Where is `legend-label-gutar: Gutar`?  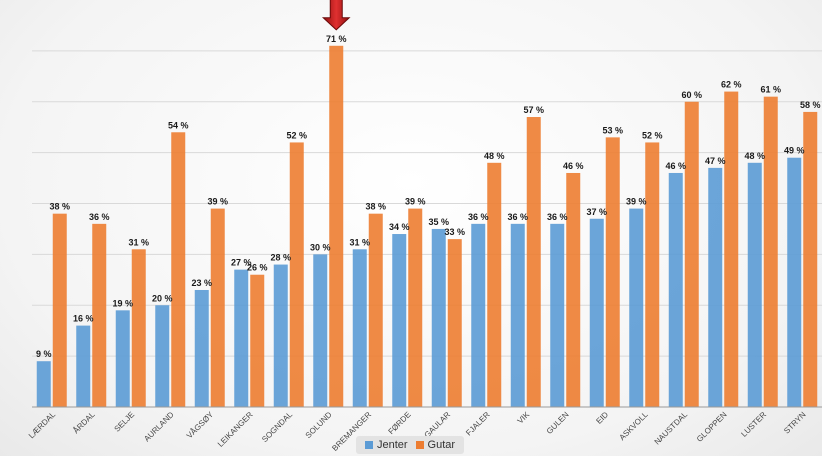
legend-label-gutar: Gutar is located at coordinates (441, 445).